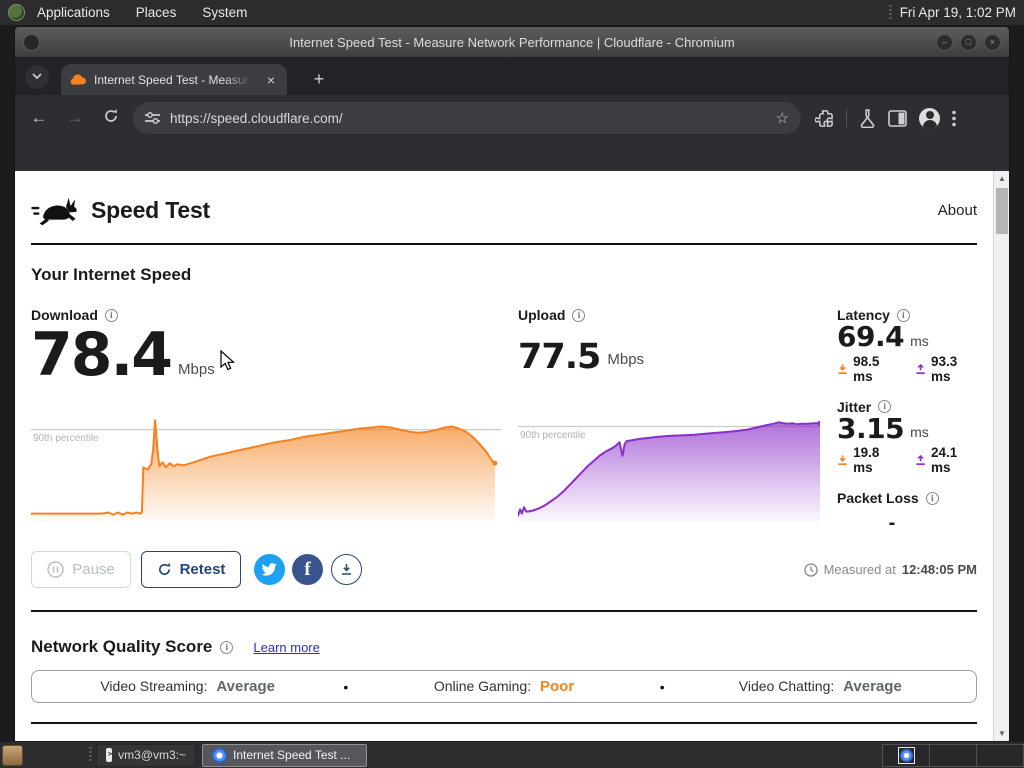 This screenshot has width=1024, height=768. Describe the element at coordinates (866, 368) in the screenshot. I see `latency-down-value: 98.5 ms` at that location.